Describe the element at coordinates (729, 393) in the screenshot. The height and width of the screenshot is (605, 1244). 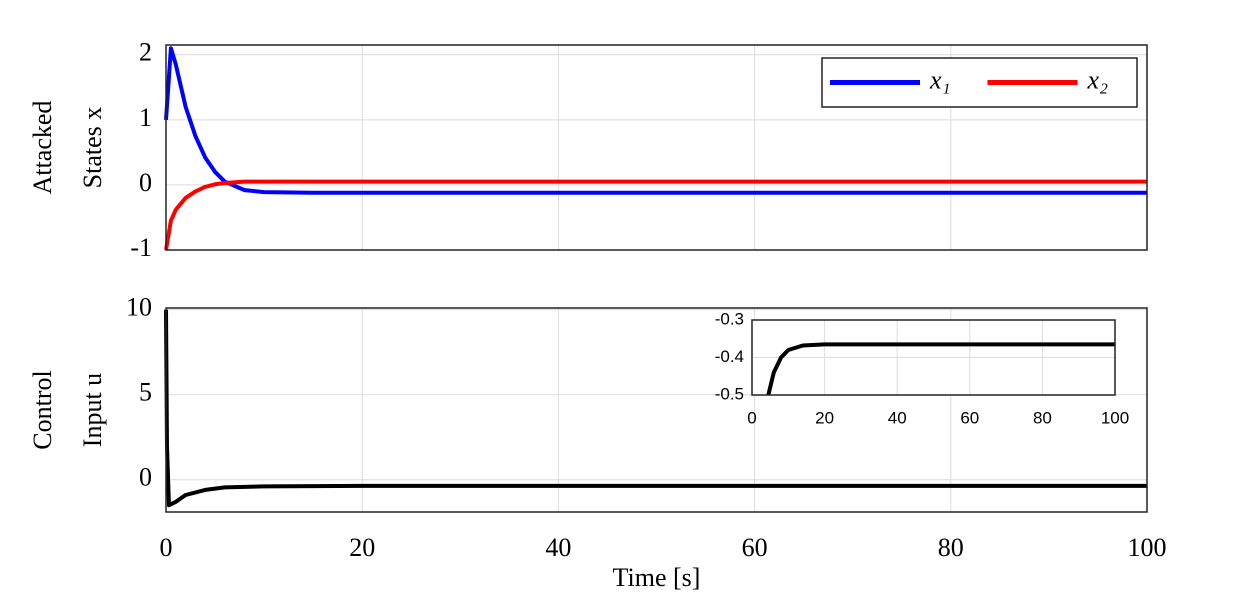
I see `y-tick-label: -0.5` at that location.